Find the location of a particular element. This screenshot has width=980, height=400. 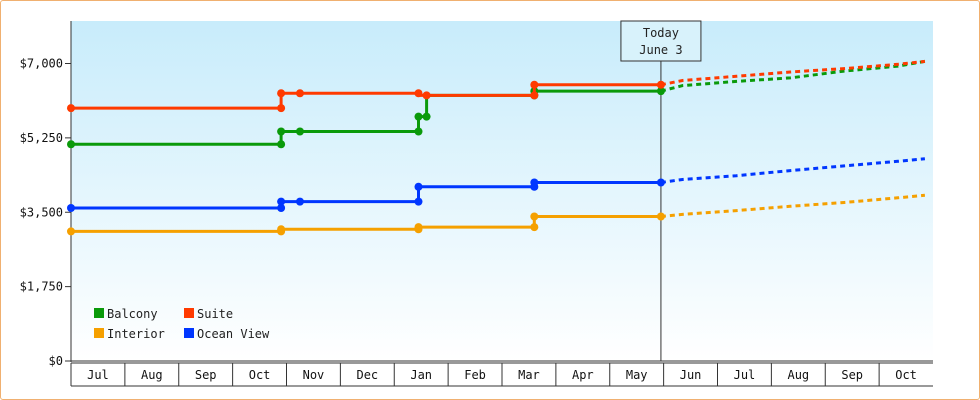

y-tick-label: $3,500 is located at coordinates (41, 212).